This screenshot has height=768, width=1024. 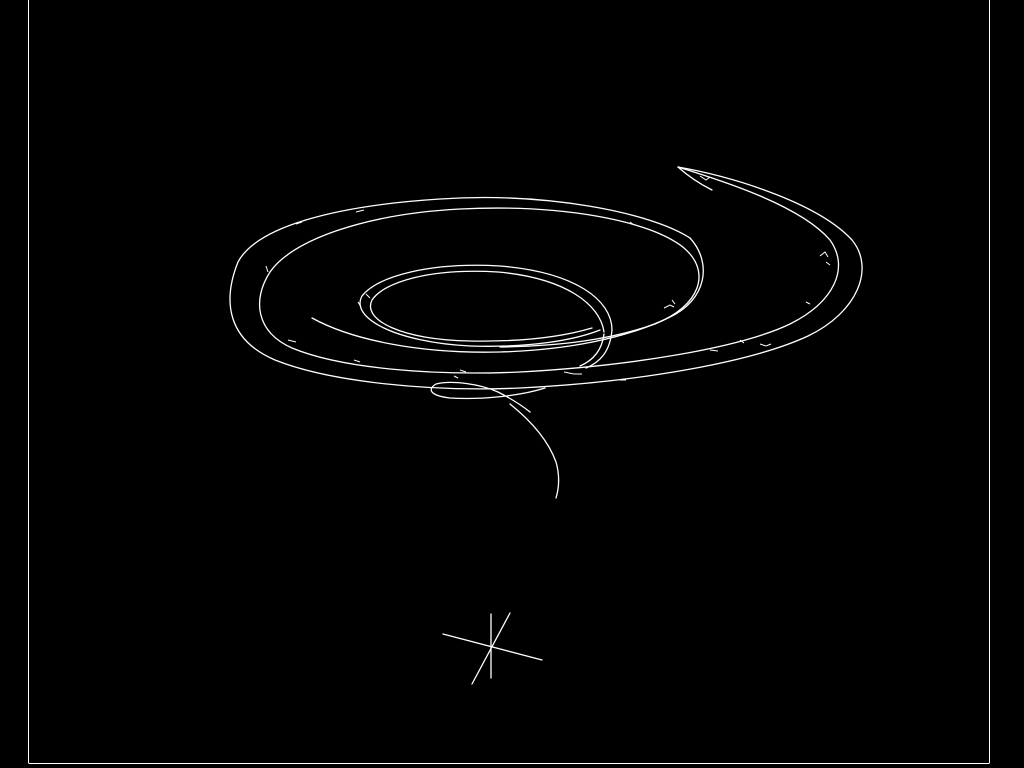 I want to click on spiral-tail, so click(x=534, y=451).